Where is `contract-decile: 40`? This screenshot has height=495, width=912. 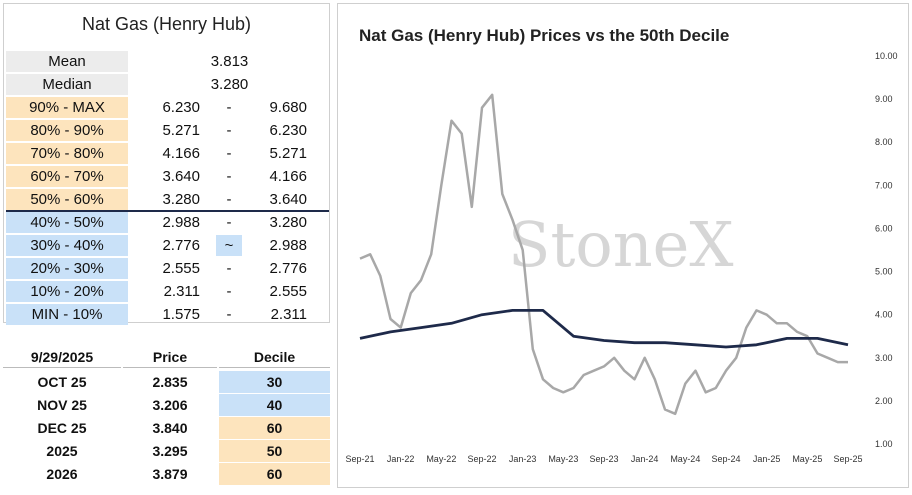 contract-decile: 40 is located at coordinates (274, 405).